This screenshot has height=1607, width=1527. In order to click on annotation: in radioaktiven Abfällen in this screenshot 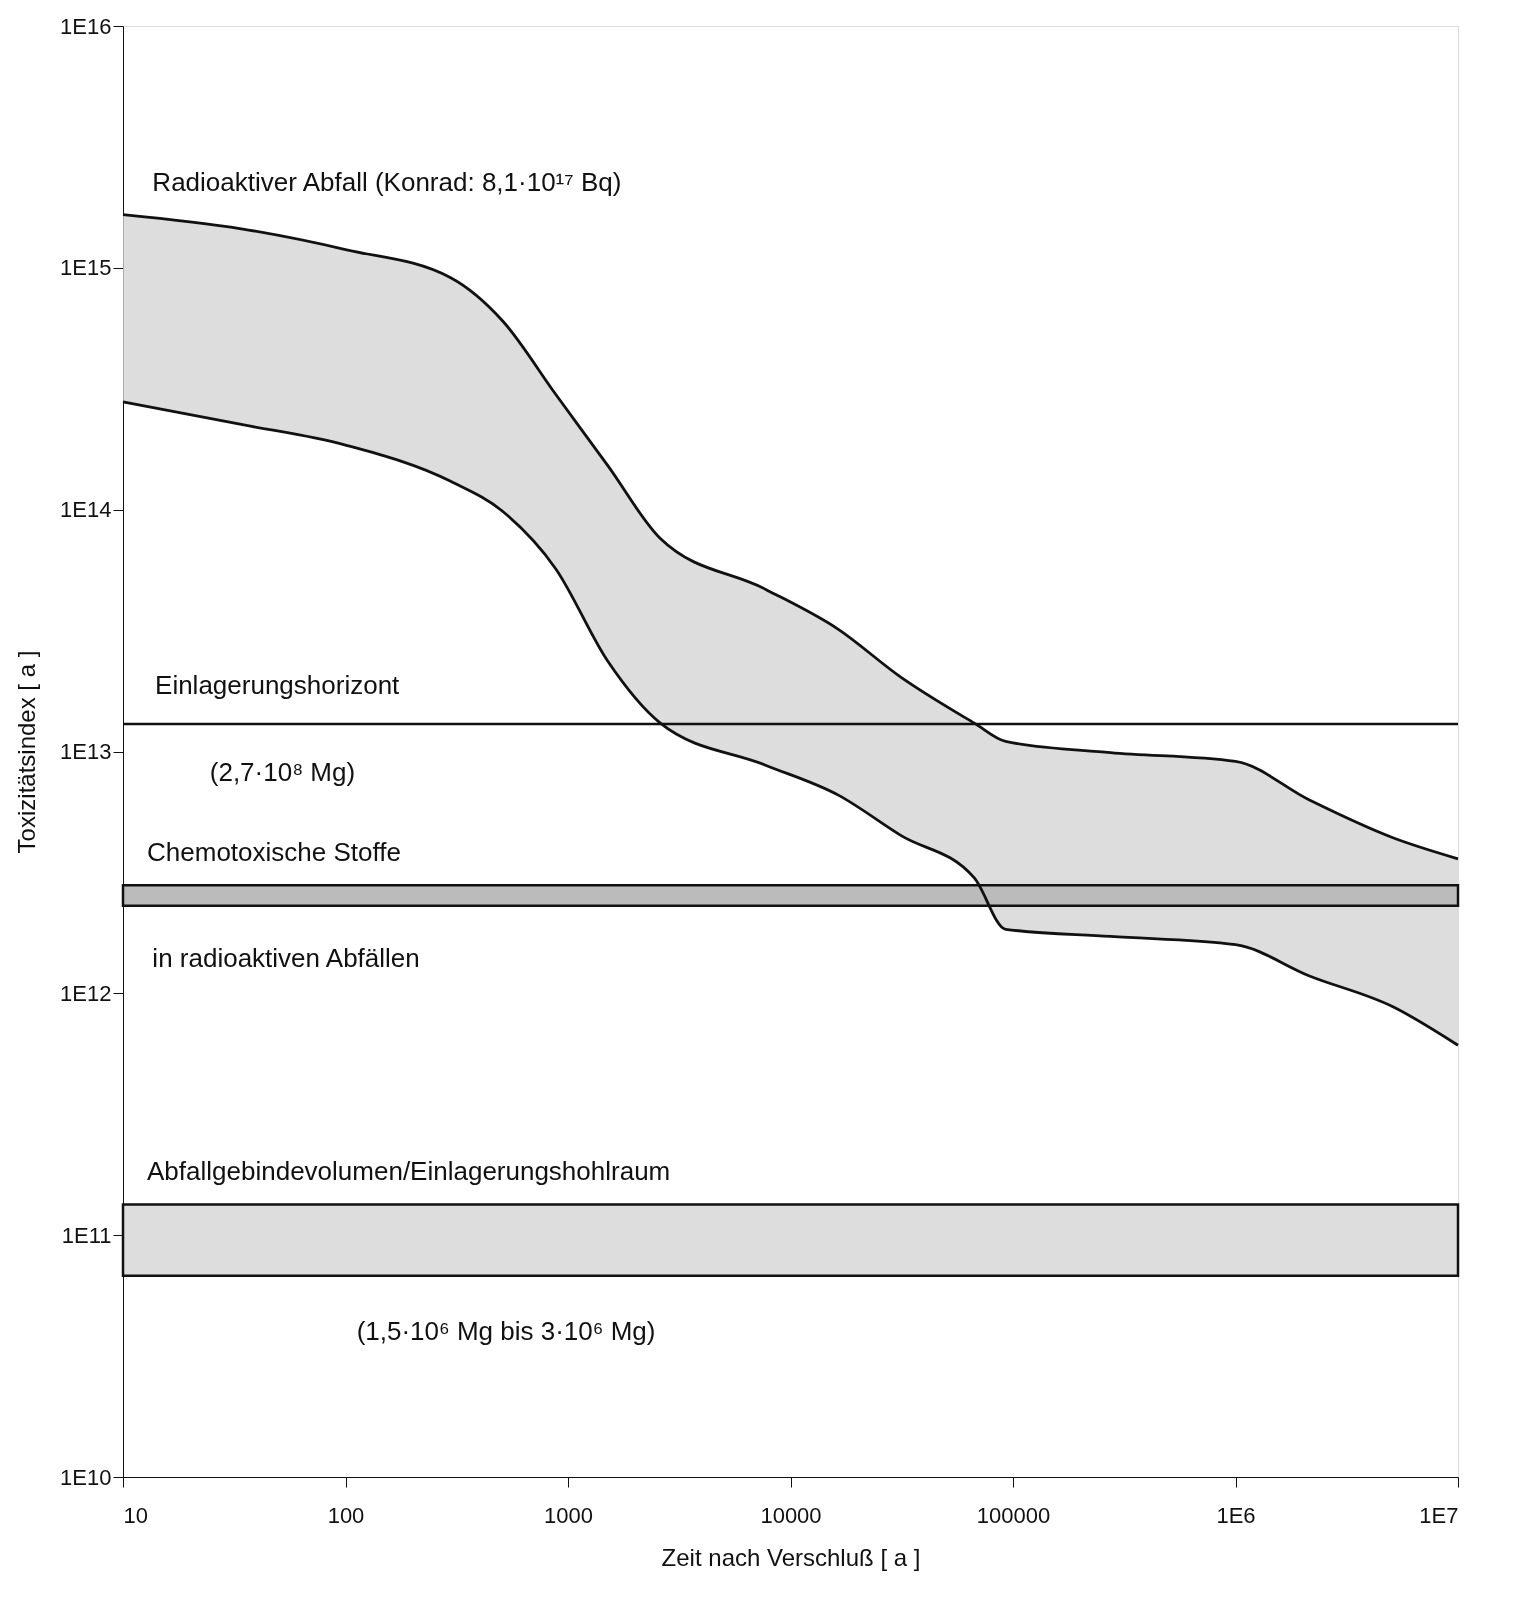, I will do `click(286, 957)`.